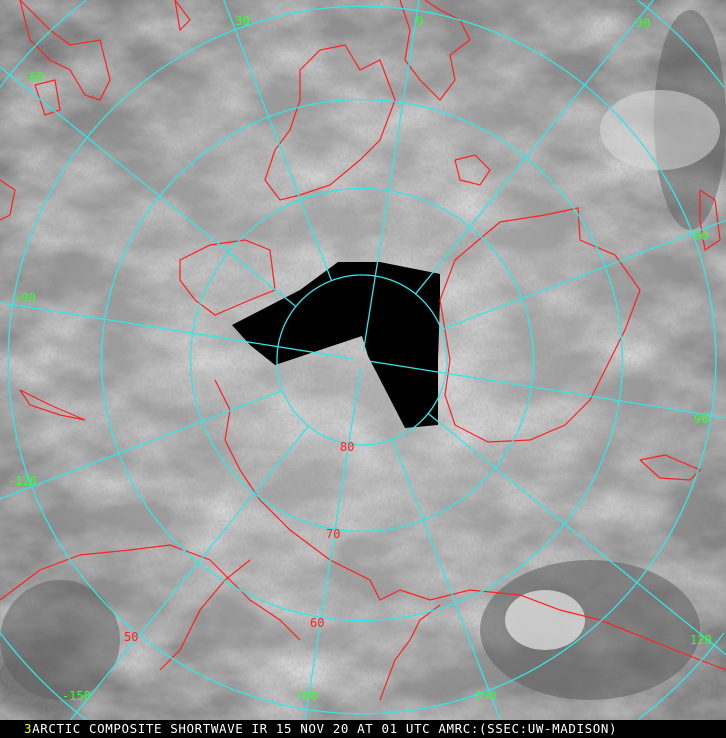 The height and width of the screenshot is (738, 726). I want to click on latitude-label: 50, so click(131, 637).